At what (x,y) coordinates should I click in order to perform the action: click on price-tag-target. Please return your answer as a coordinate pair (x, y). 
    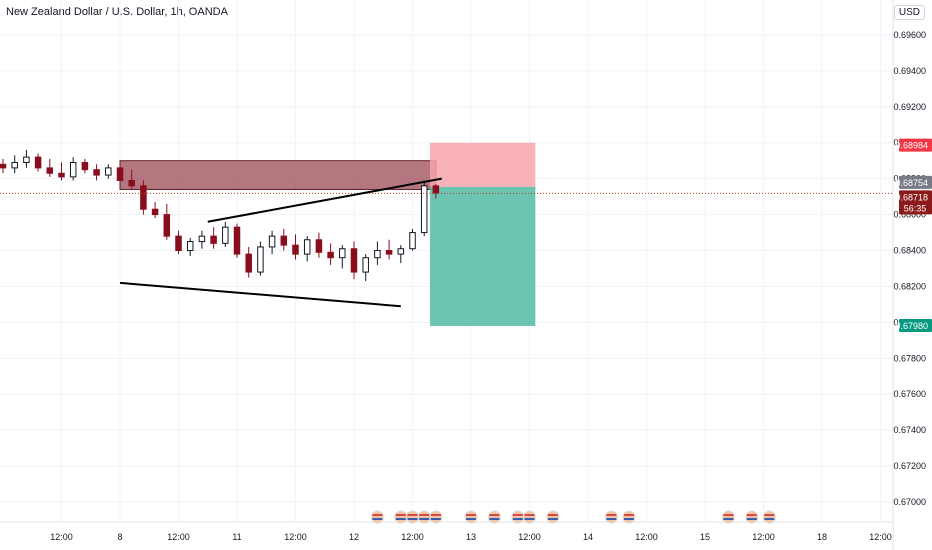
    Looking at the image, I should click on (915, 325).